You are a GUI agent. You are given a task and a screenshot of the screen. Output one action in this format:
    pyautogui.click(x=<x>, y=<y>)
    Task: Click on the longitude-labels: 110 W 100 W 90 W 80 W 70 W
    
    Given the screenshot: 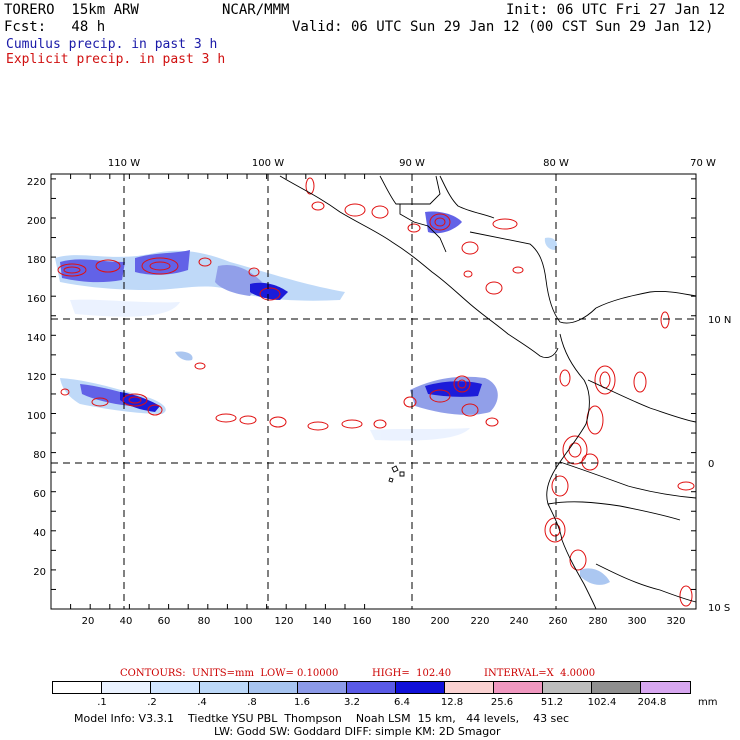 What is the action you would take?
    pyautogui.click(x=412, y=163)
    